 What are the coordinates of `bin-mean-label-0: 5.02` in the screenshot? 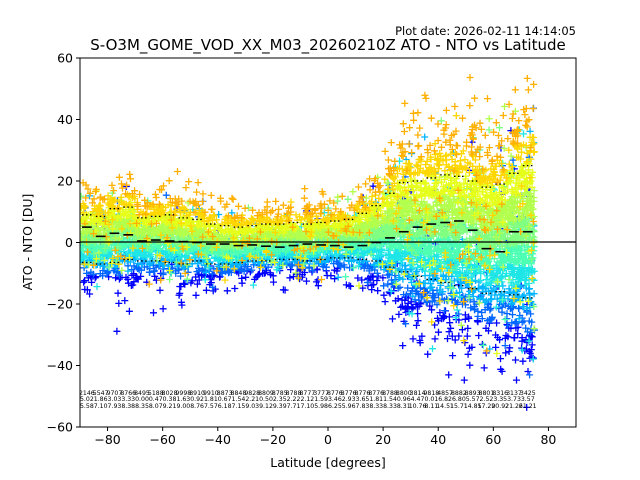 It's located at (87, 399).